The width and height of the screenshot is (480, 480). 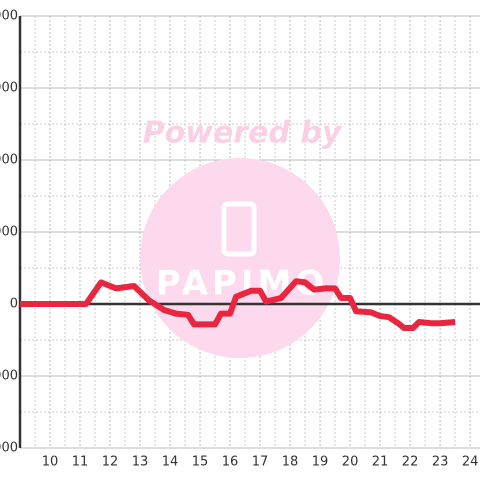 What do you see at coordinates (50, 462) in the screenshot?
I see `x-tick-label: 10` at bounding box center [50, 462].